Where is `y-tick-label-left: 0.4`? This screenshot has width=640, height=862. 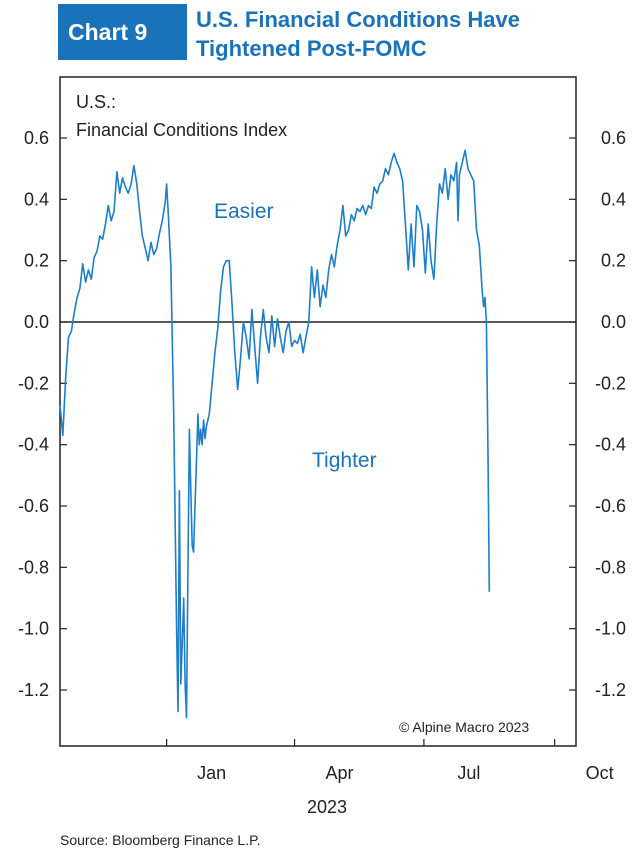 y-tick-label-left: 0.4 is located at coordinates (36, 199).